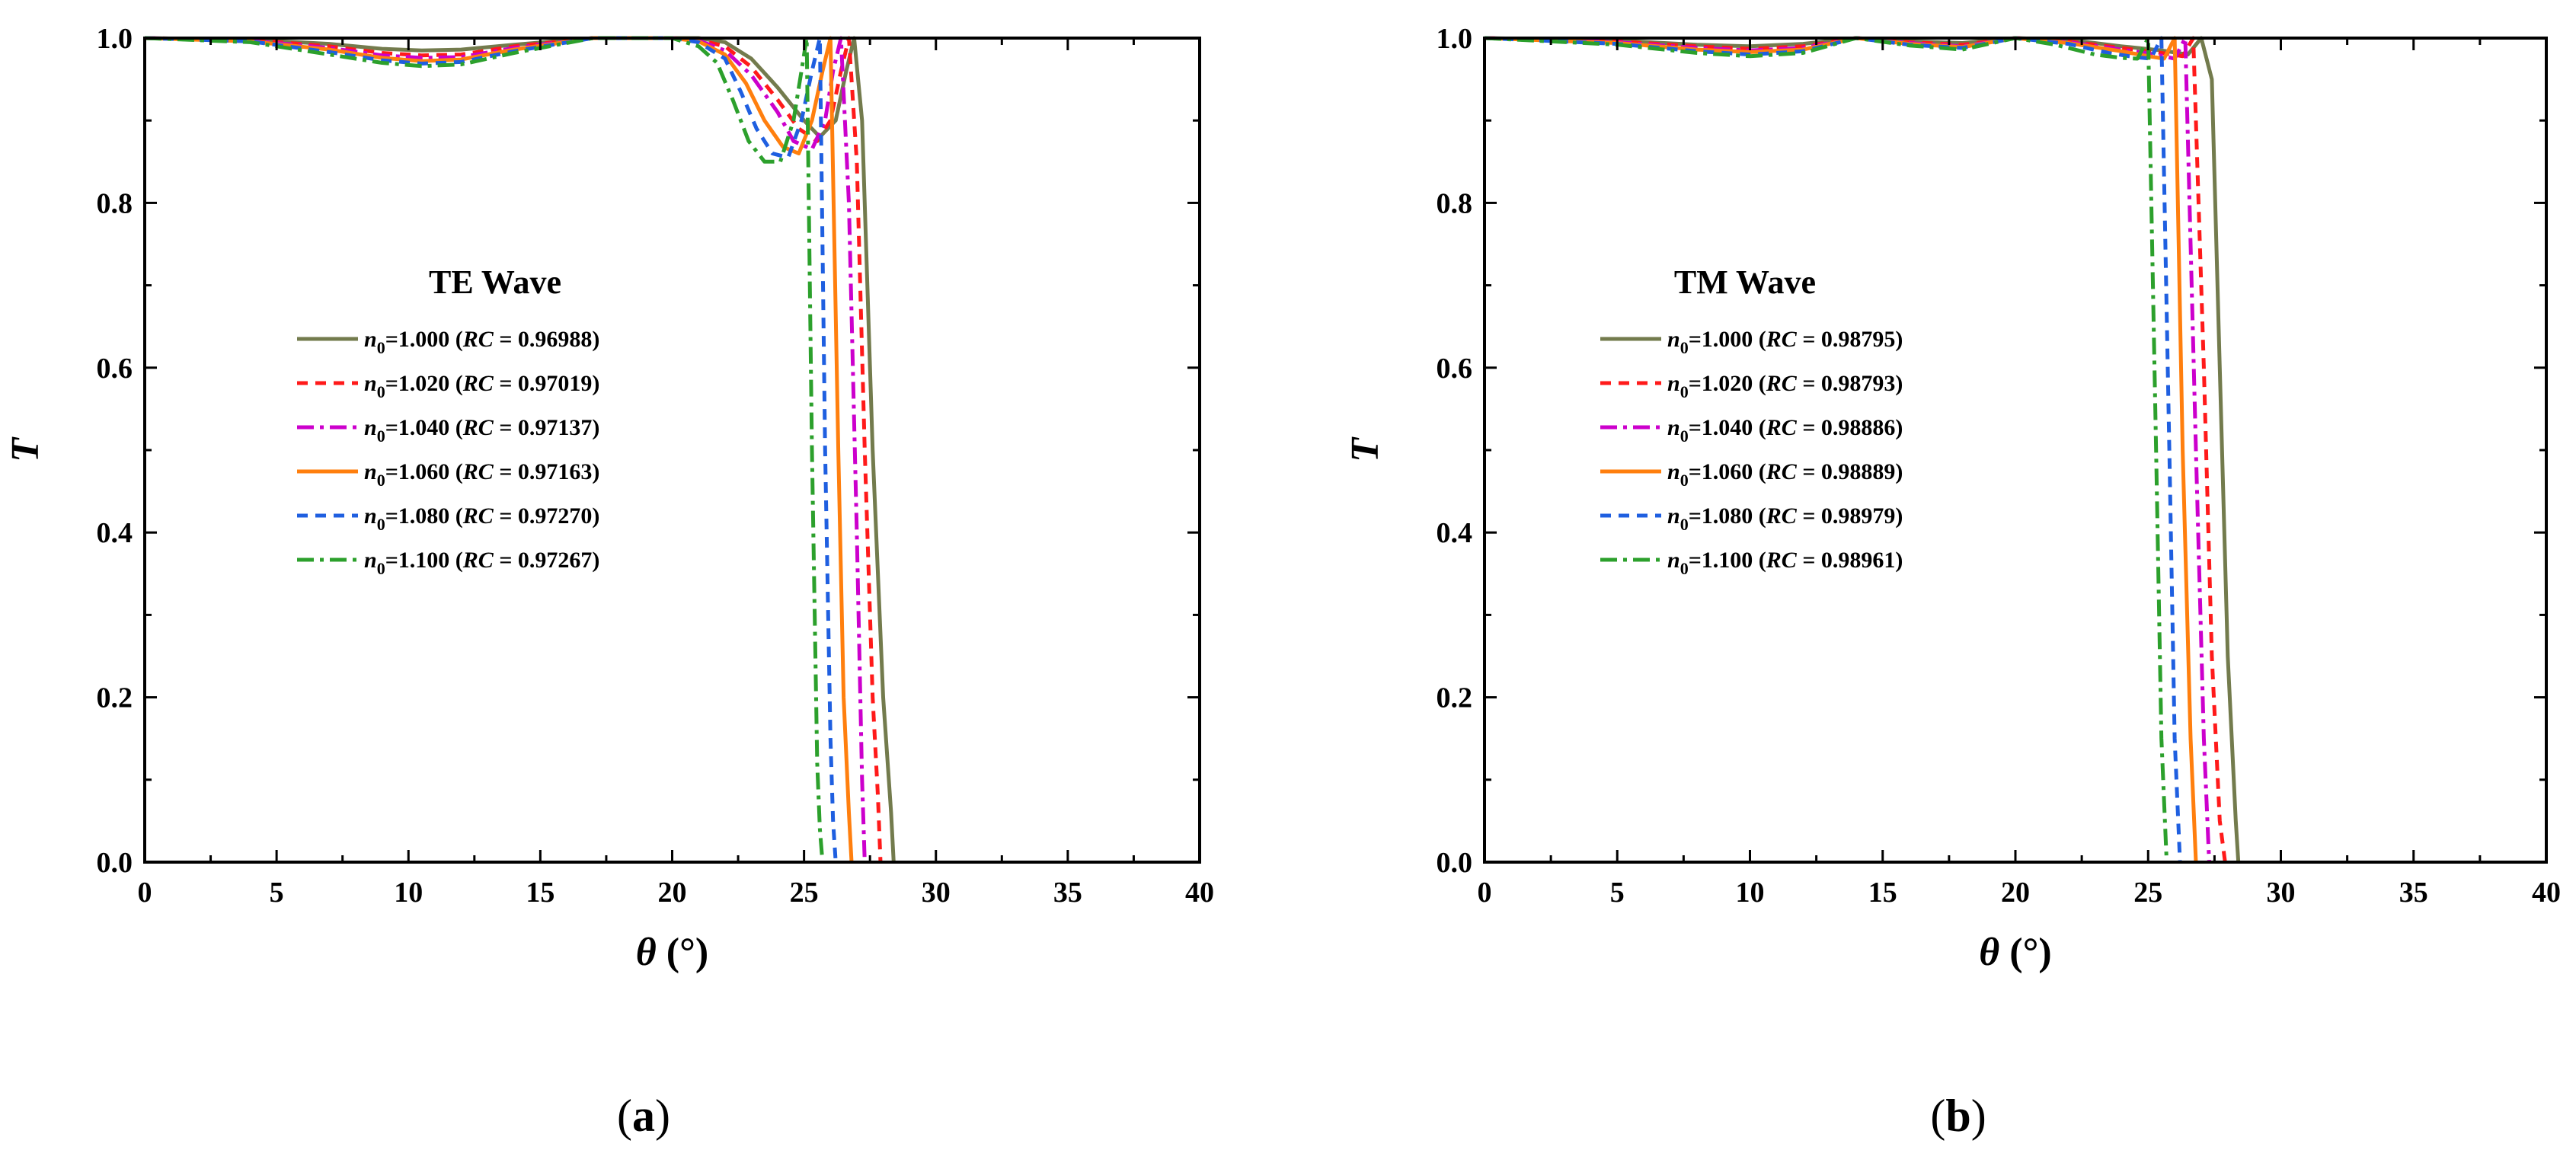  What do you see at coordinates (482, 430) in the screenshot?
I see `legend-label: n0=1.040 (RC = 0.97137)` at bounding box center [482, 430].